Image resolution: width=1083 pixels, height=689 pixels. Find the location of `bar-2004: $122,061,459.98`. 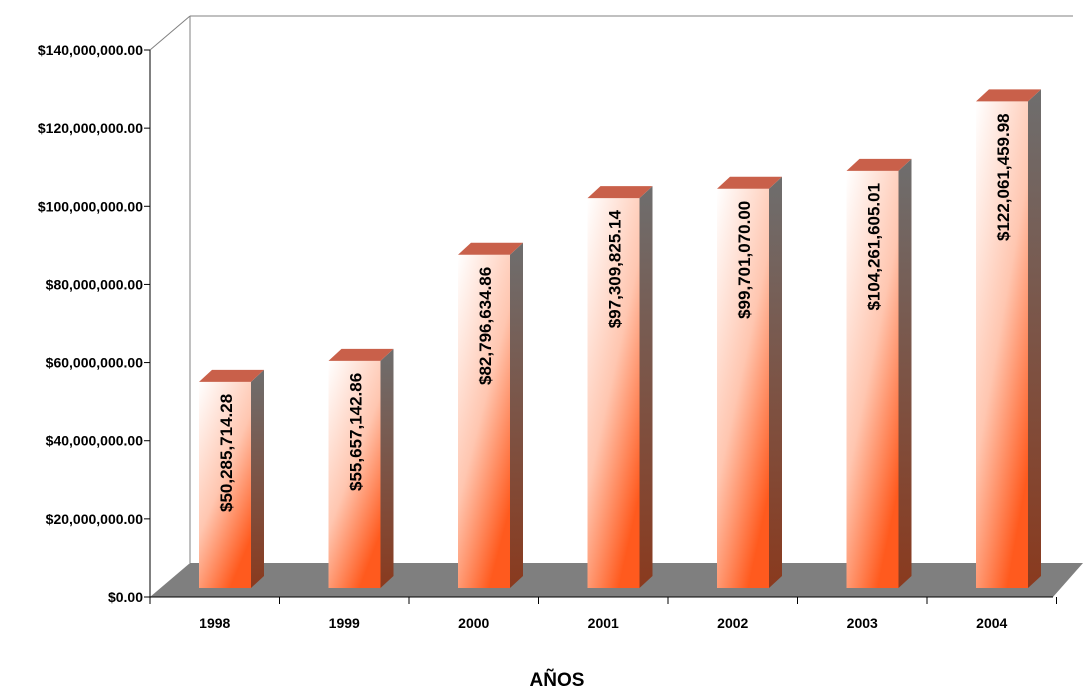

bar-2004: $122,061,459.98 is located at coordinates (1008, 339).